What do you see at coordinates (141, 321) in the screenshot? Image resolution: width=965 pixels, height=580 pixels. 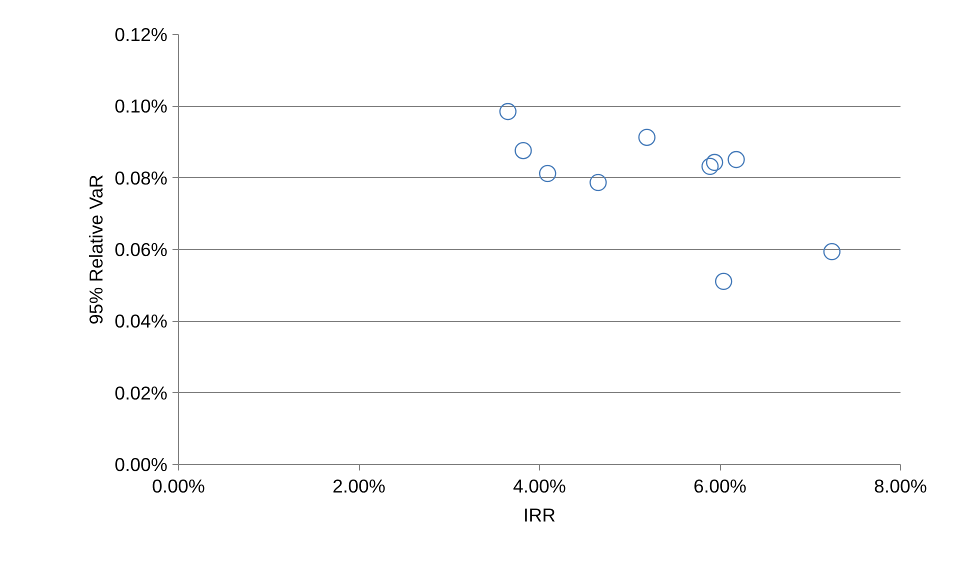 I see `y-tick-label: 0.04%` at bounding box center [141, 321].